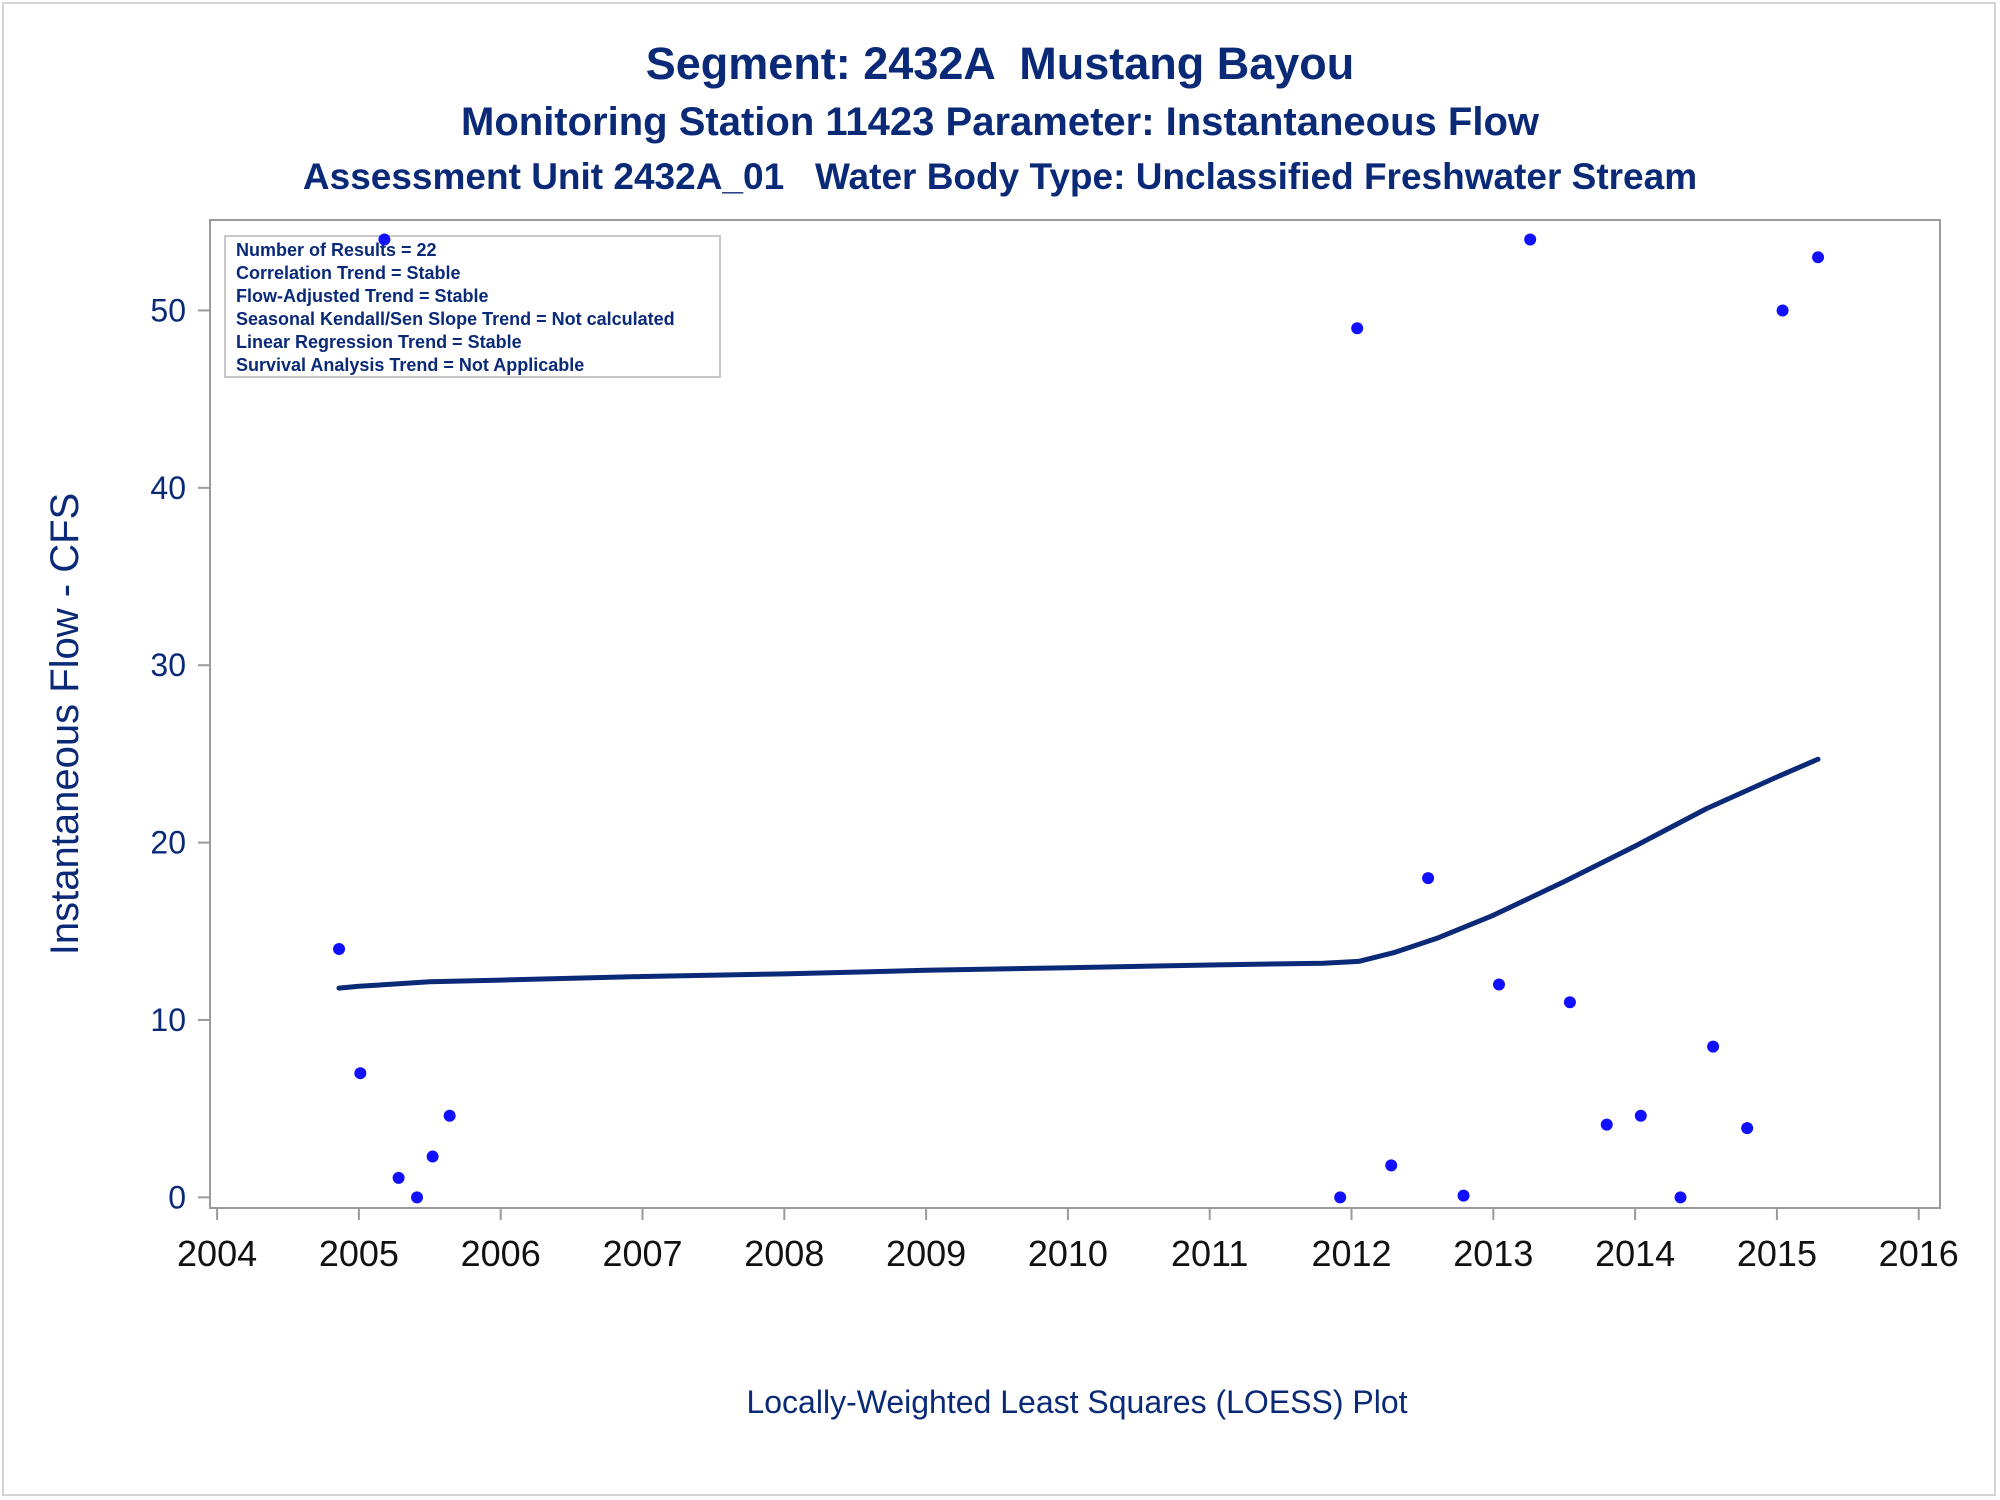  I want to click on x-tick-label: 2014, so click(1635, 1253).